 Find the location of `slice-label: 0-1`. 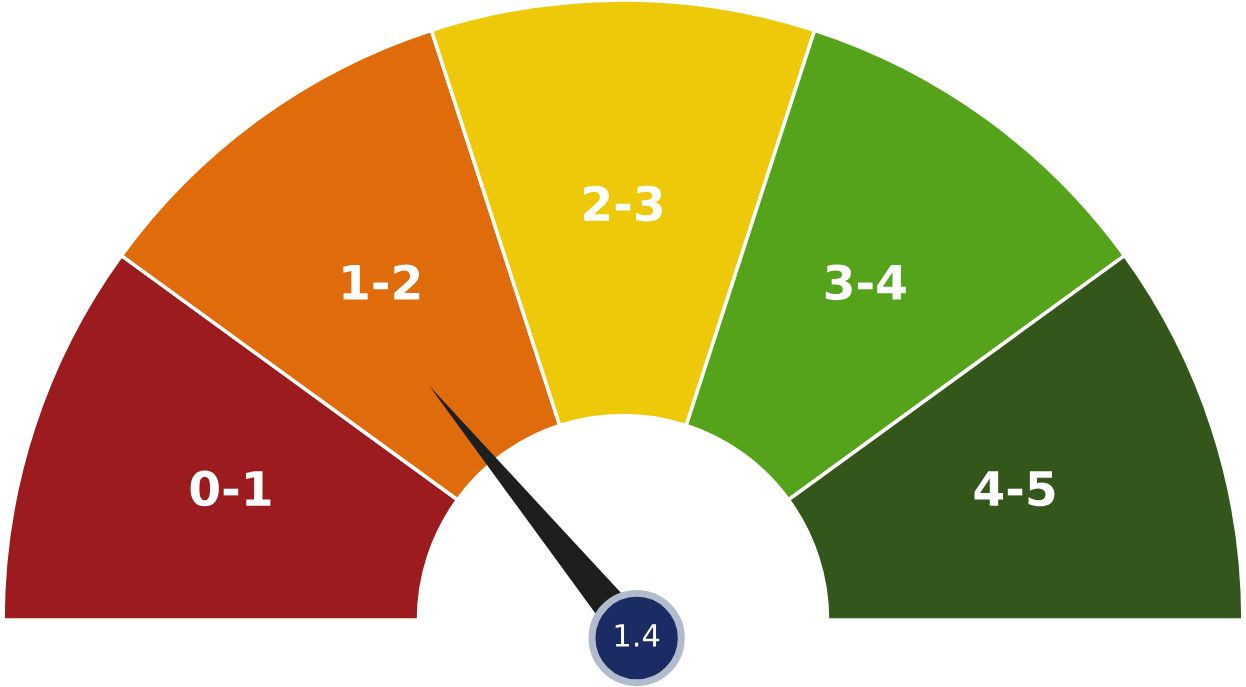

slice-label: 0-1 is located at coordinates (230, 488).